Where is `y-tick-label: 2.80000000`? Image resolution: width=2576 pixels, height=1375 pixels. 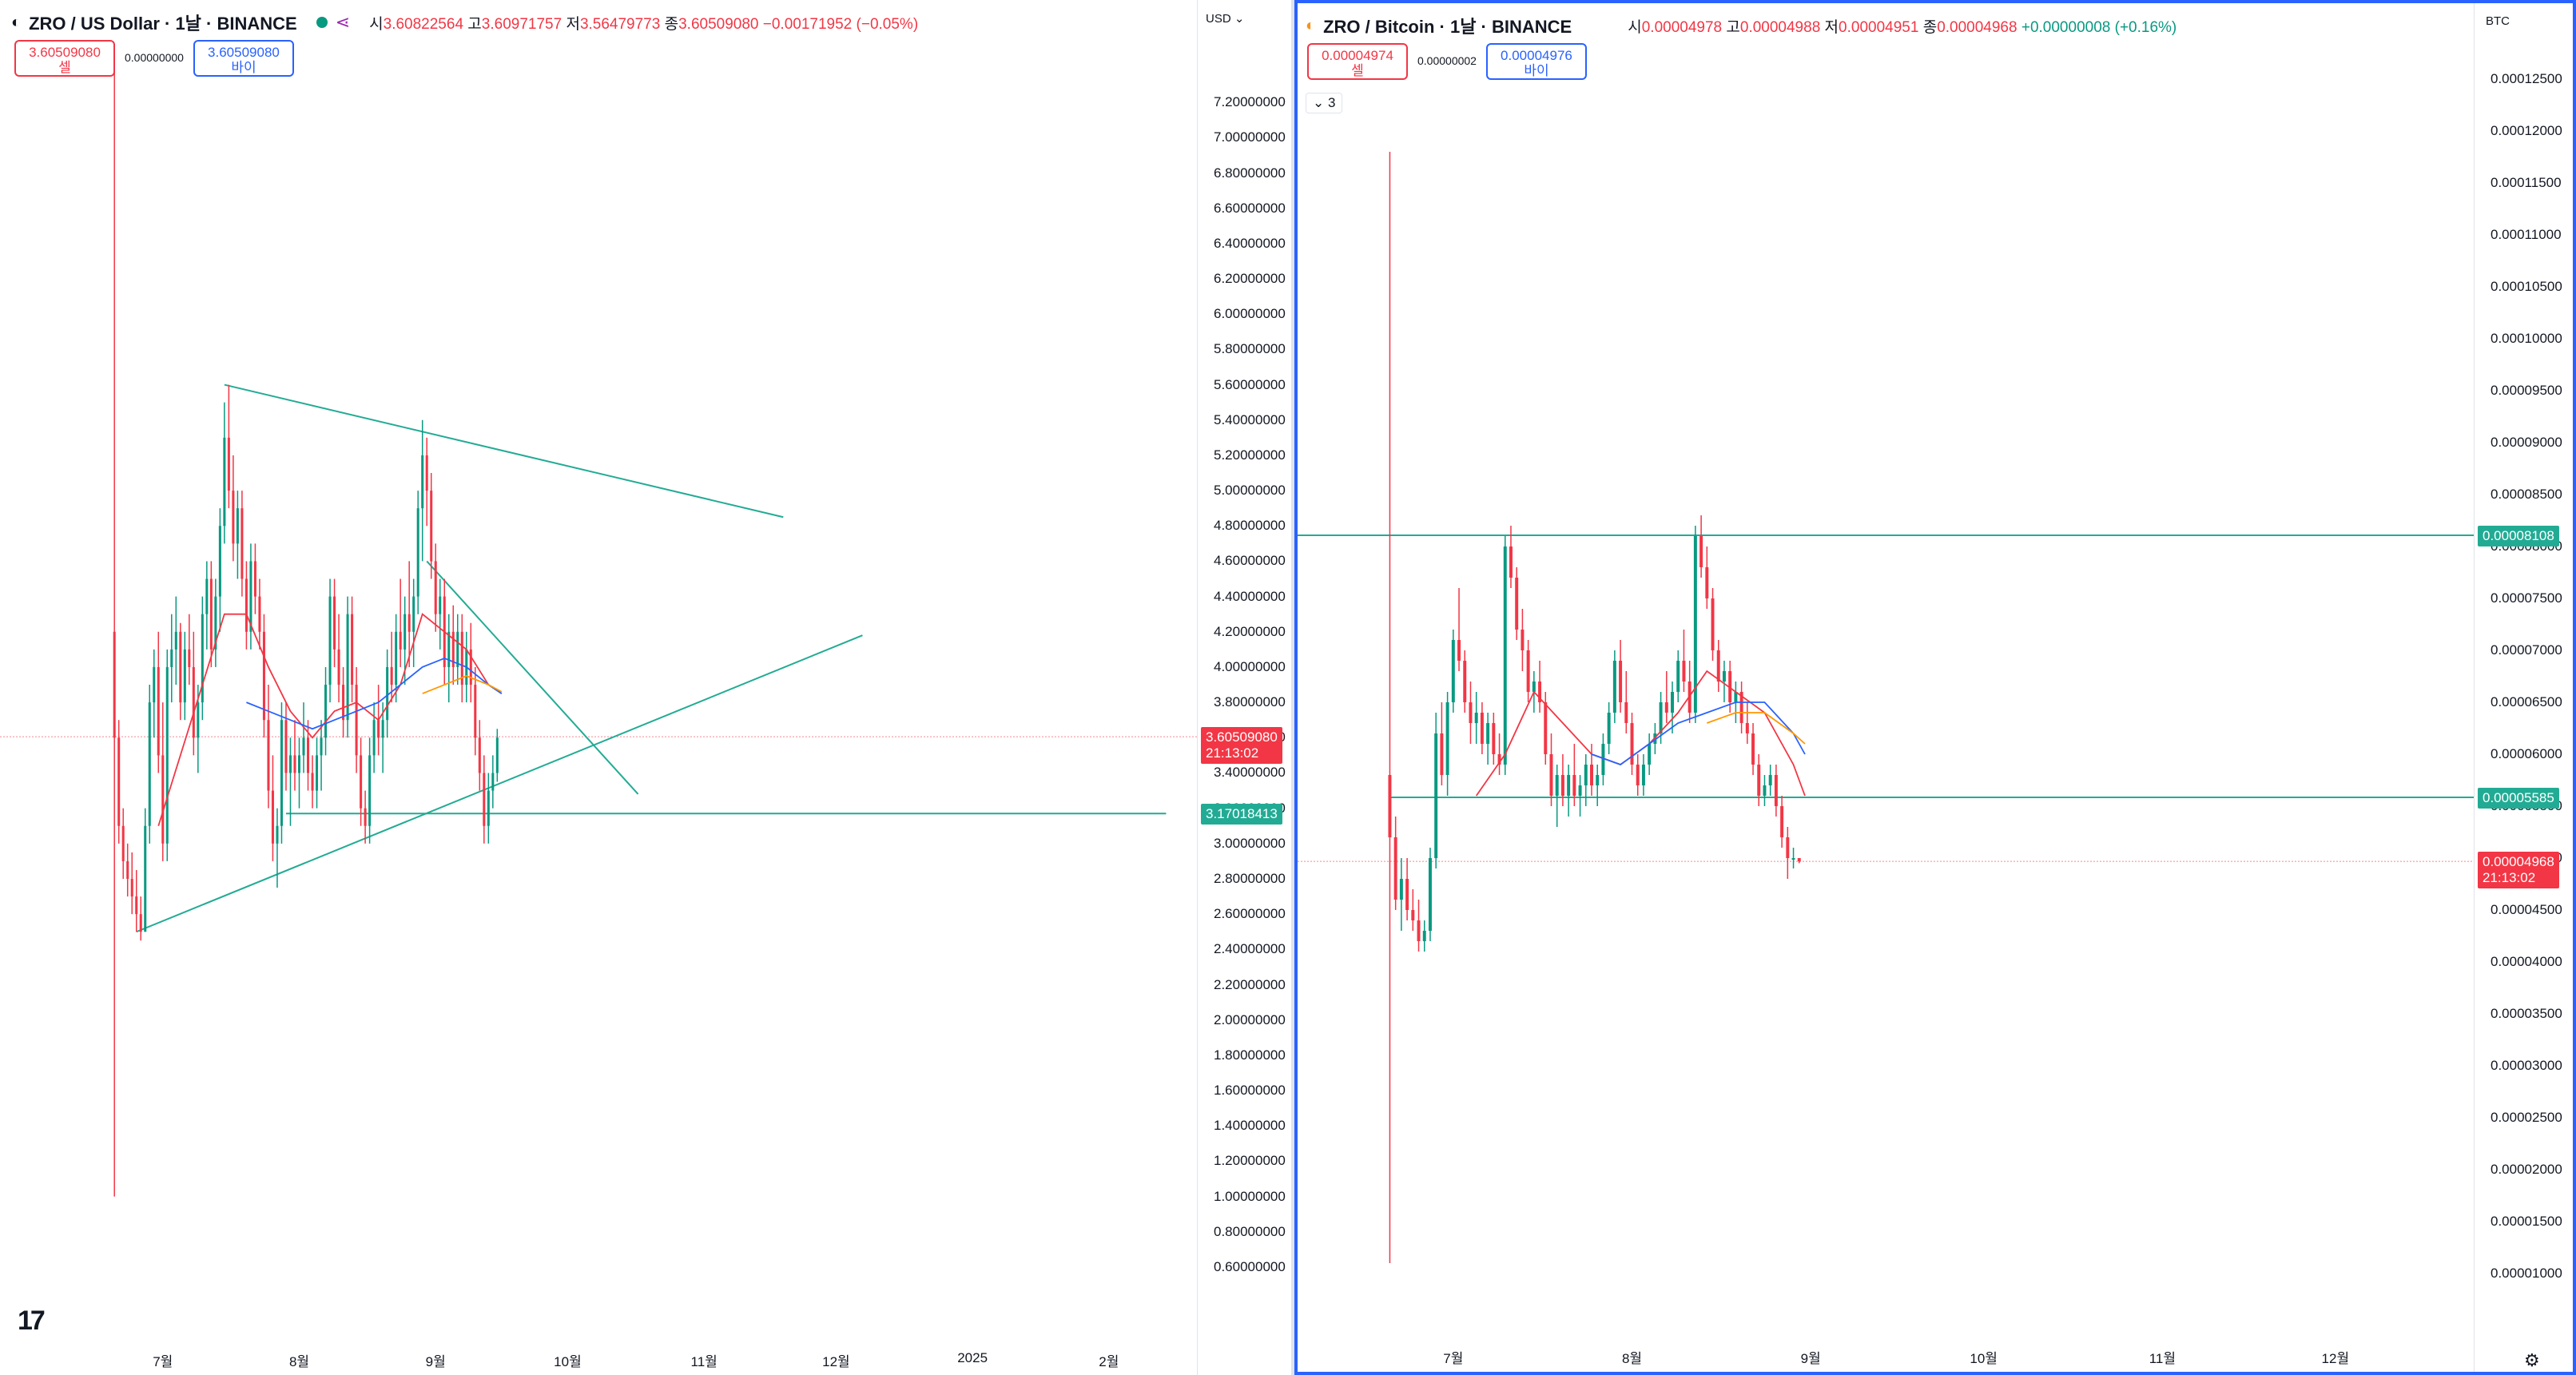
y-tick-label: 2.80000000 is located at coordinates (1250, 878).